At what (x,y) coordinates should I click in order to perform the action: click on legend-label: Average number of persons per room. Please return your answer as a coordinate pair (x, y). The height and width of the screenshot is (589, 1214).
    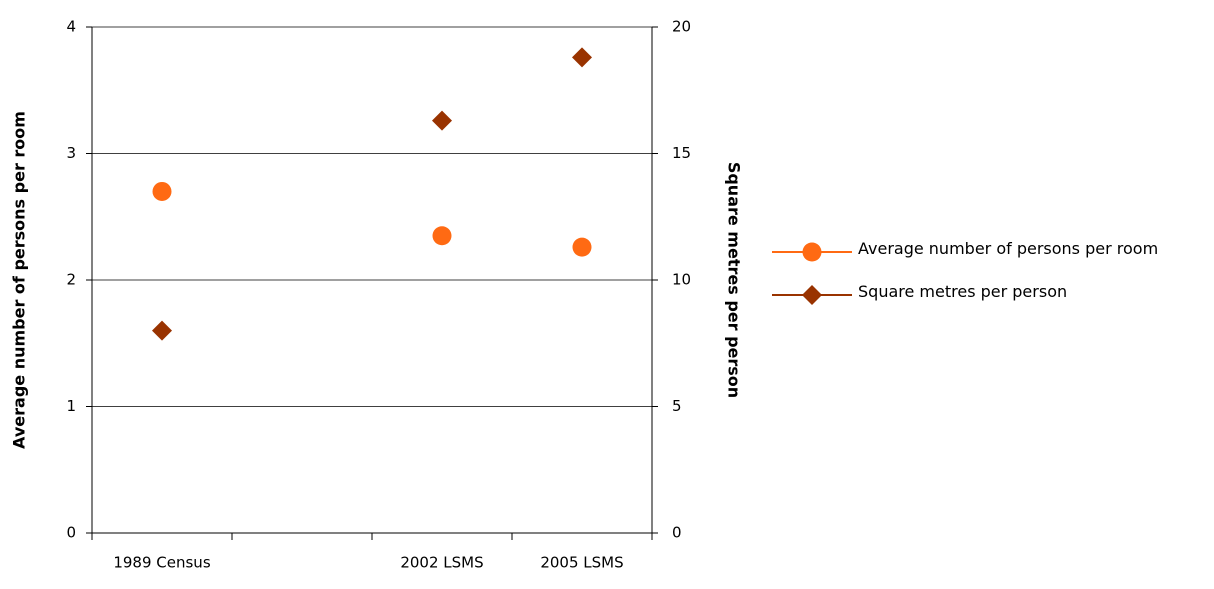
    Looking at the image, I should click on (1008, 248).